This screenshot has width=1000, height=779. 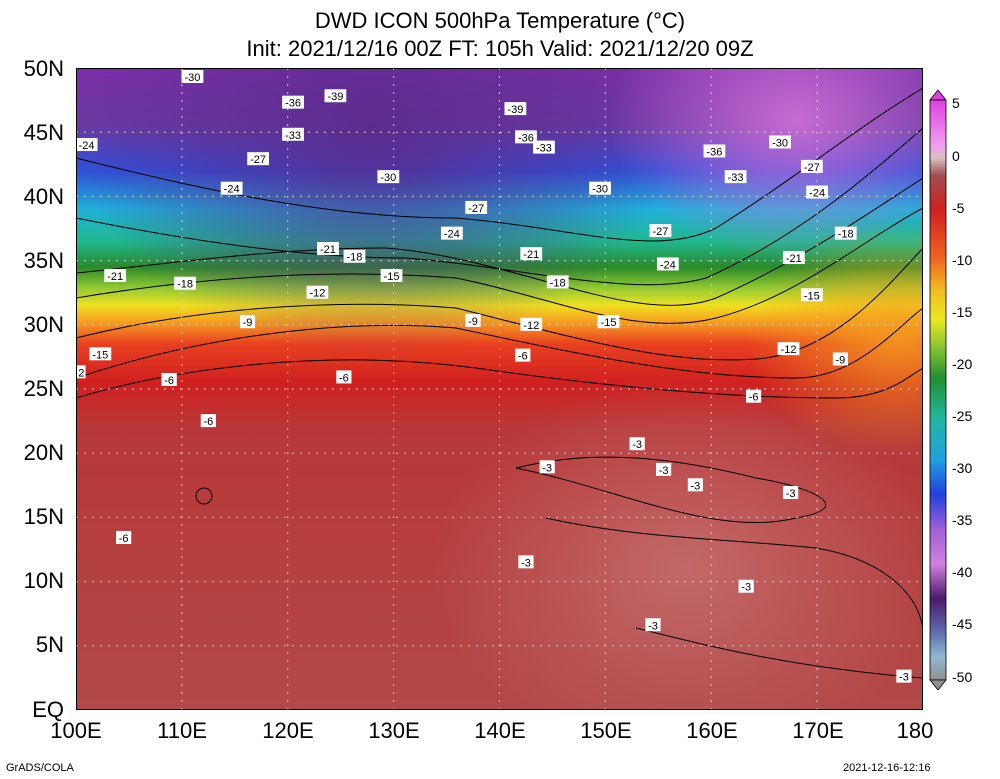 I want to click on contour-label: -33, so click(x=736, y=178).